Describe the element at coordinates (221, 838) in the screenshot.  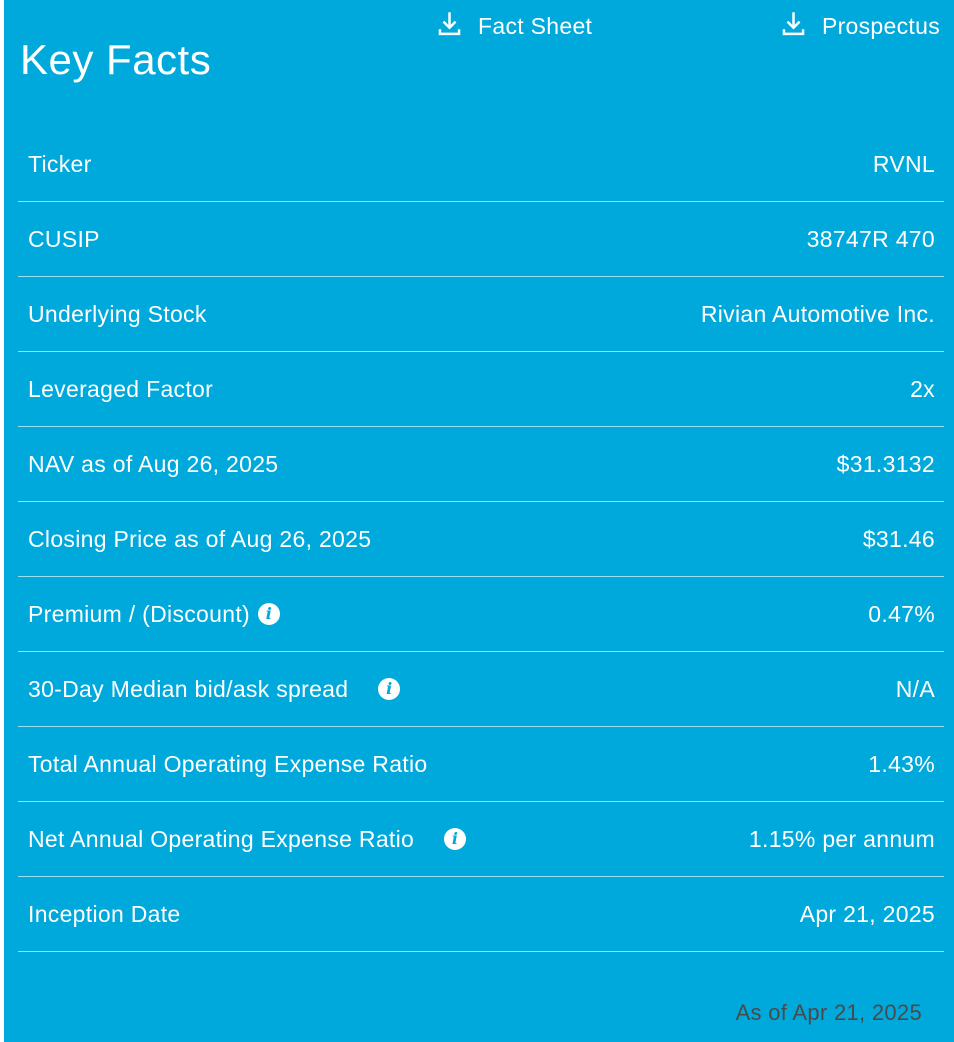
I see `fact-label: Net Annual Operating Expense Ratio` at that location.